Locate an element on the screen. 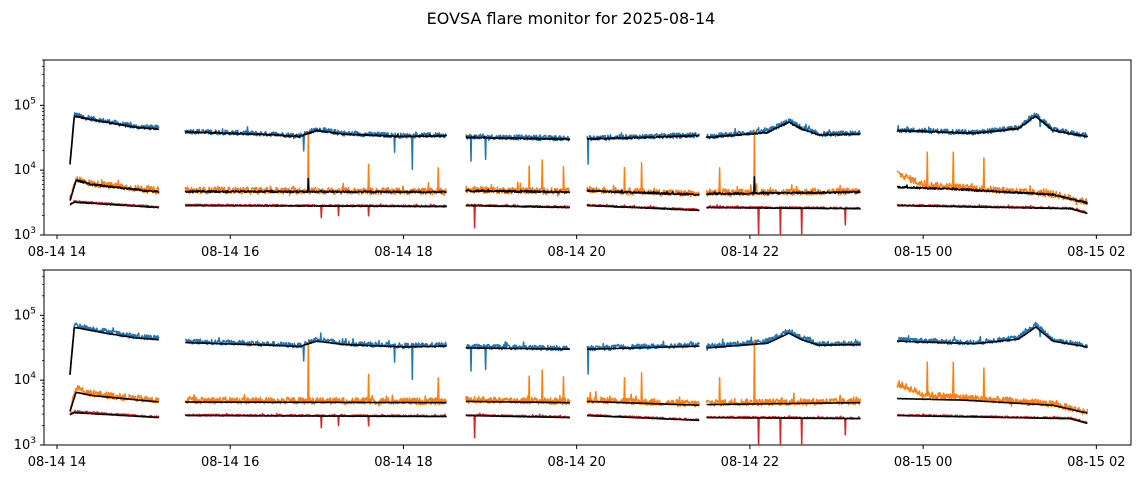 The height and width of the screenshot is (478, 1143). series-low-band-background is located at coordinates (578, 418).